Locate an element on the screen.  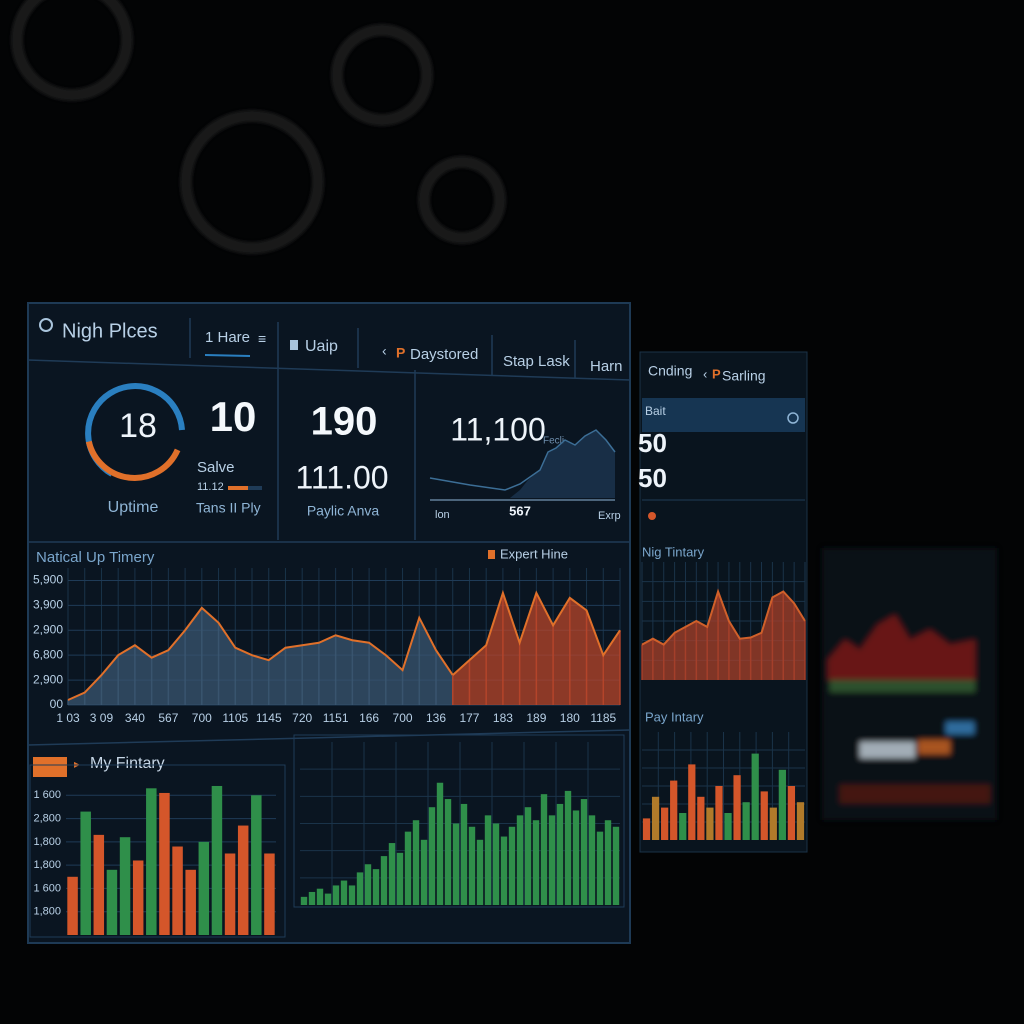
side-stat: 50 is located at coordinates (652, 443).